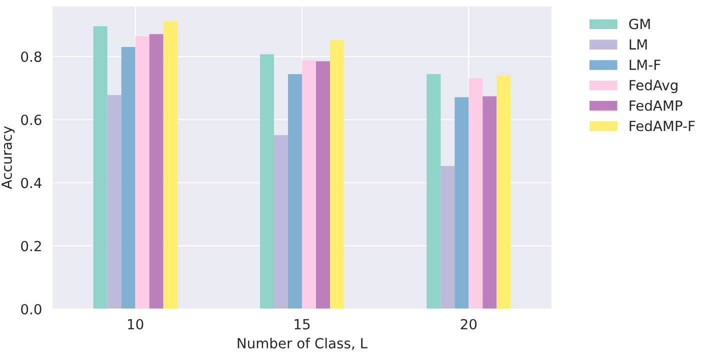 The height and width of the screenshot is (352, 709). What do you see at coordinates (31, 246) in the screenshot?
I see `y-tick-label: 0.2` at bounding box center [31, 246].